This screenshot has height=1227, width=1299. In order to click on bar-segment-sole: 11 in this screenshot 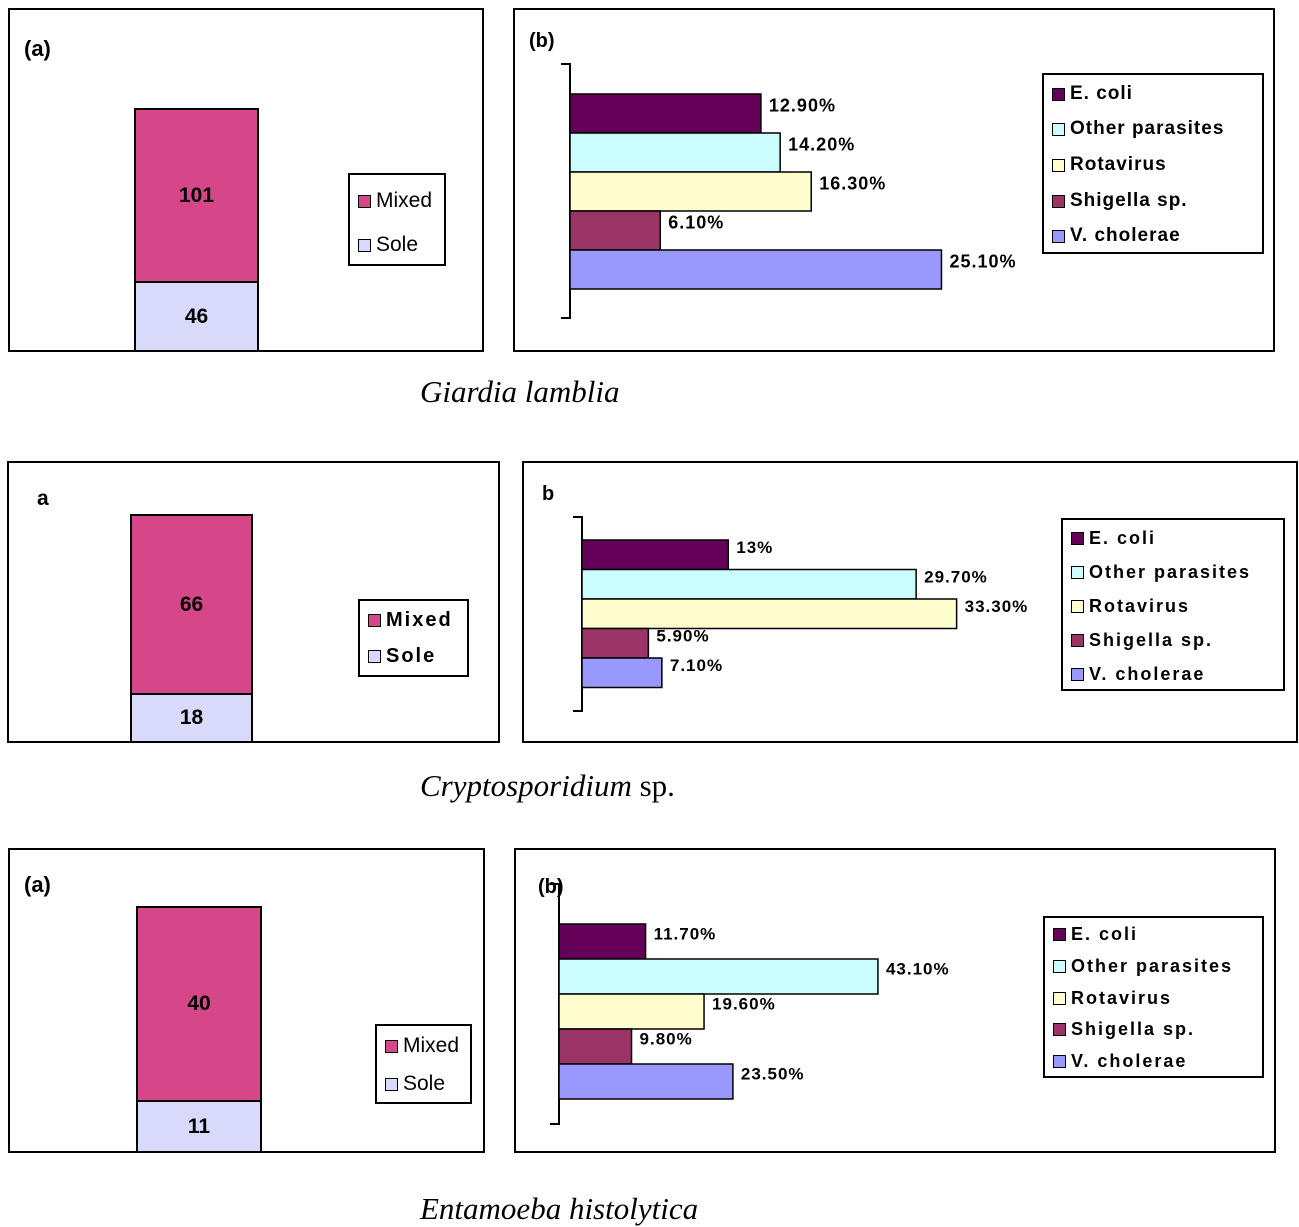, I will do `click(199, 1126)`.